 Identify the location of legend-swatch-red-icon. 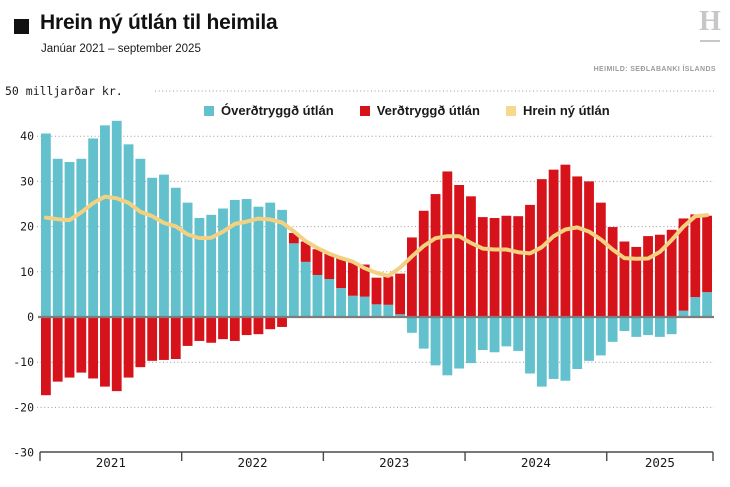
(364, 110).